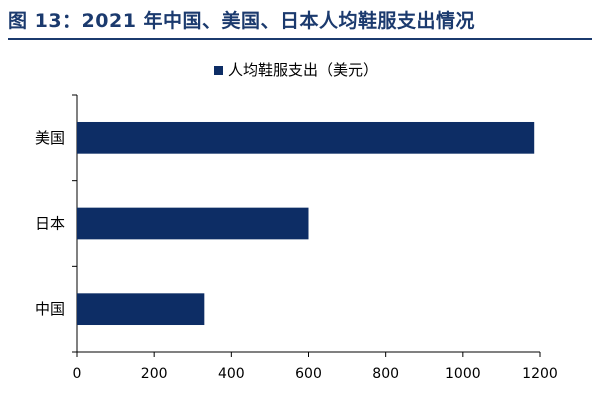 This screenshot has width=600, height=400. What do you see at coordinates (540, 374) in the screenshot?
I see `x-tick-label: 1200` at bounding box center [540, 374].